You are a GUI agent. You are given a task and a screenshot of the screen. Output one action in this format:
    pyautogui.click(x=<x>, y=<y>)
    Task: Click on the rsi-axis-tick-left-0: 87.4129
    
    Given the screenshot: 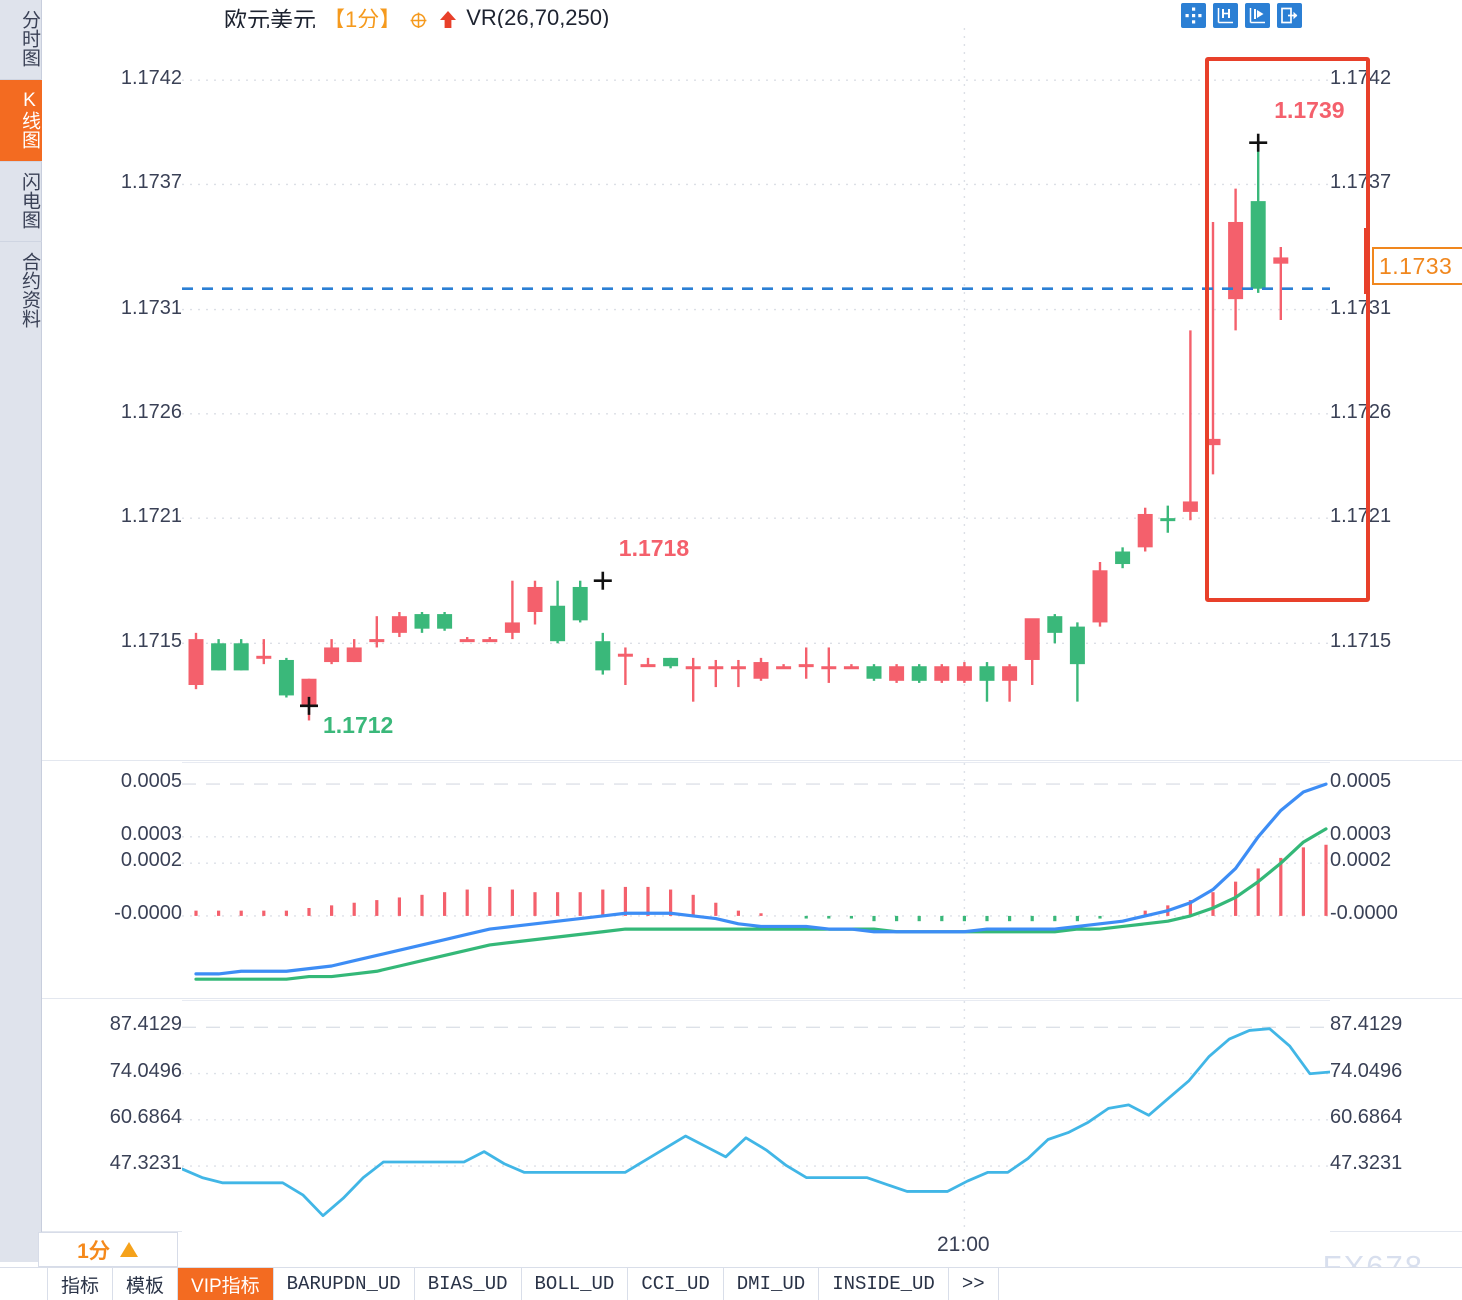 What is the action you would take?
    pyautogui.click(x=145, y=1024)
    